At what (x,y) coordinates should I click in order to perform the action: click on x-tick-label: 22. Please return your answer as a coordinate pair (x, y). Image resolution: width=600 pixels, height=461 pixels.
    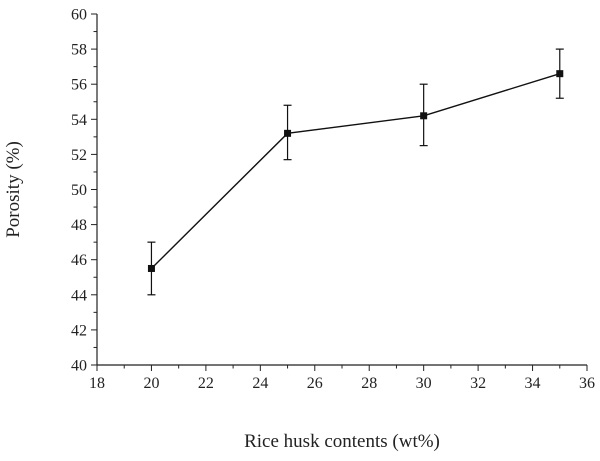
    Looking at the image, I should click on (206, 383).